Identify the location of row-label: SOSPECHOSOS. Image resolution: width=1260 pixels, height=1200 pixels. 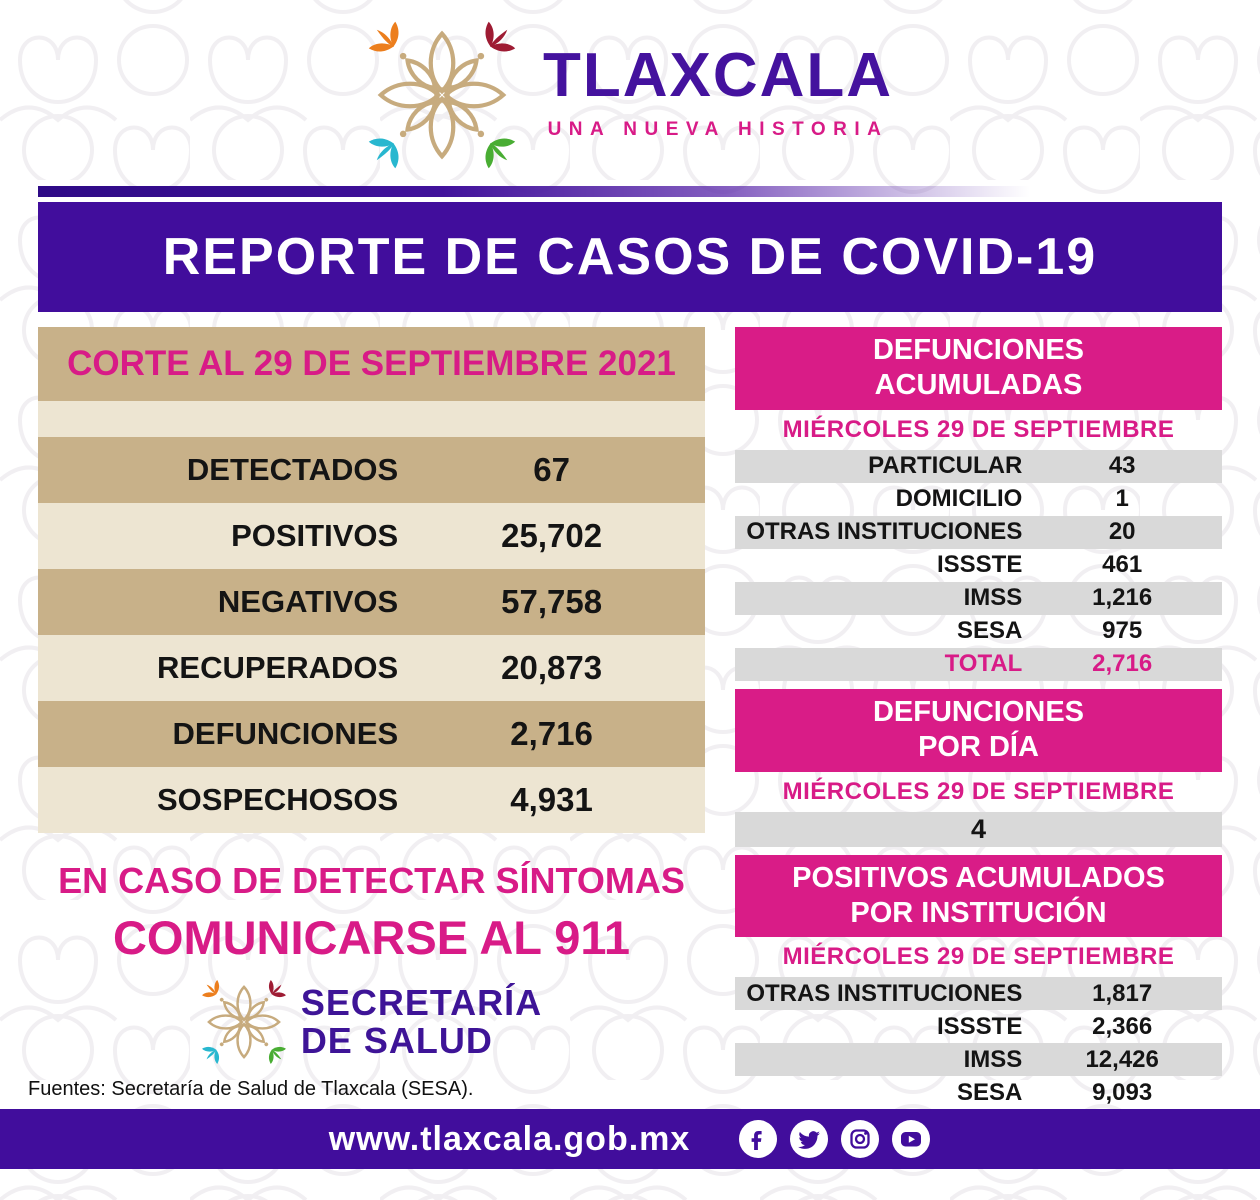
(277, 799).